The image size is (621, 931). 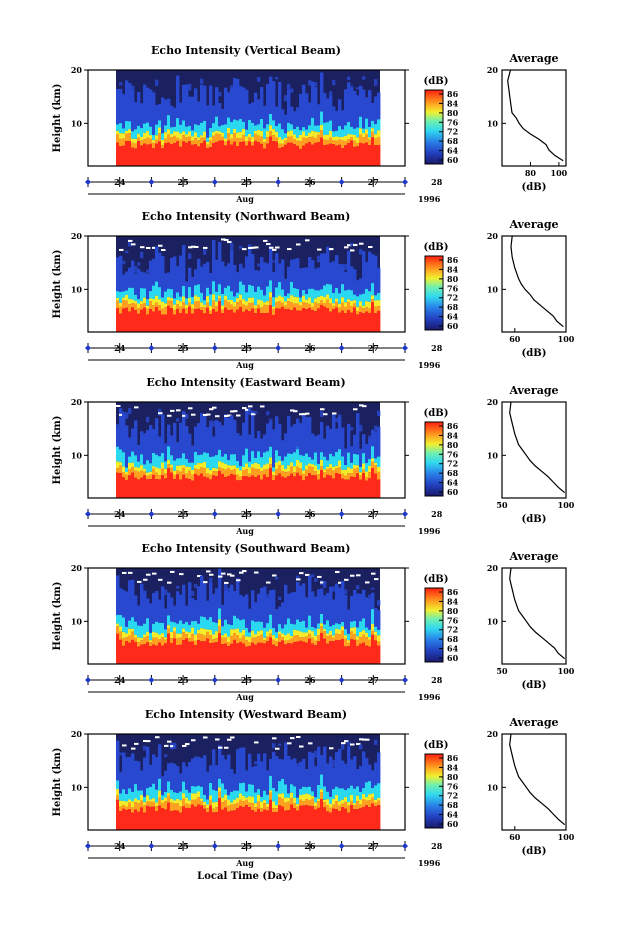 What do you see at coordinates (533, 556) in the screenshot?
I see `avg-title: Average` at bounding box center [533, 556].